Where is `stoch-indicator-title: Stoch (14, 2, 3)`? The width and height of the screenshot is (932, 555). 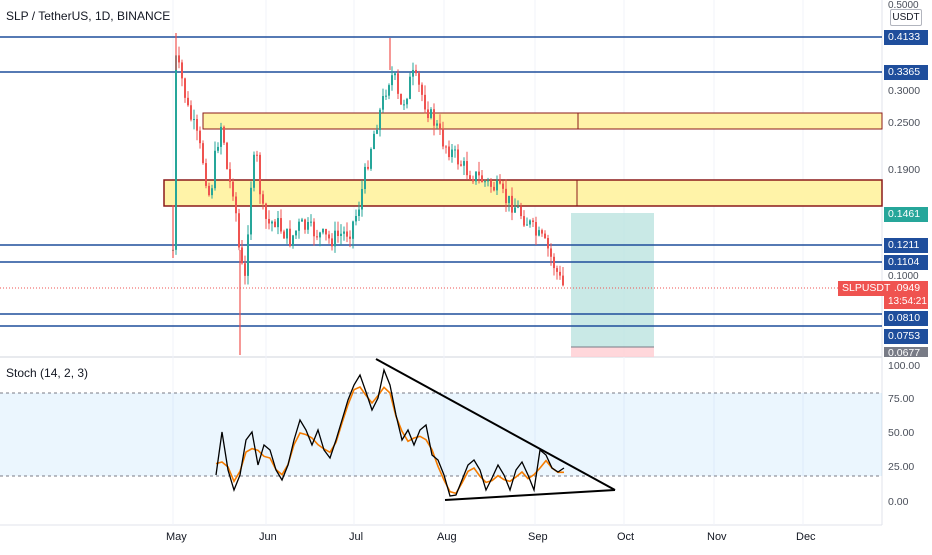 stoch-indicator-title: Stoch (14, 2, 3) is located at coordinates (47, 373).